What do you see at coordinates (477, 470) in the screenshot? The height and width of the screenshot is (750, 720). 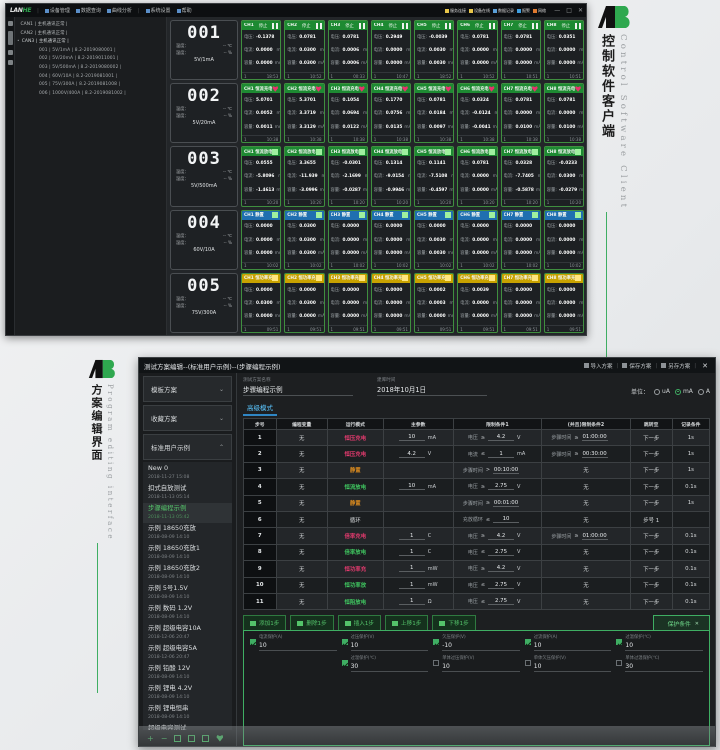 I see `table-row: 3 无静置 步骤时间 >00:10:00 无下一步 1s` at bounding box center [477, 470].